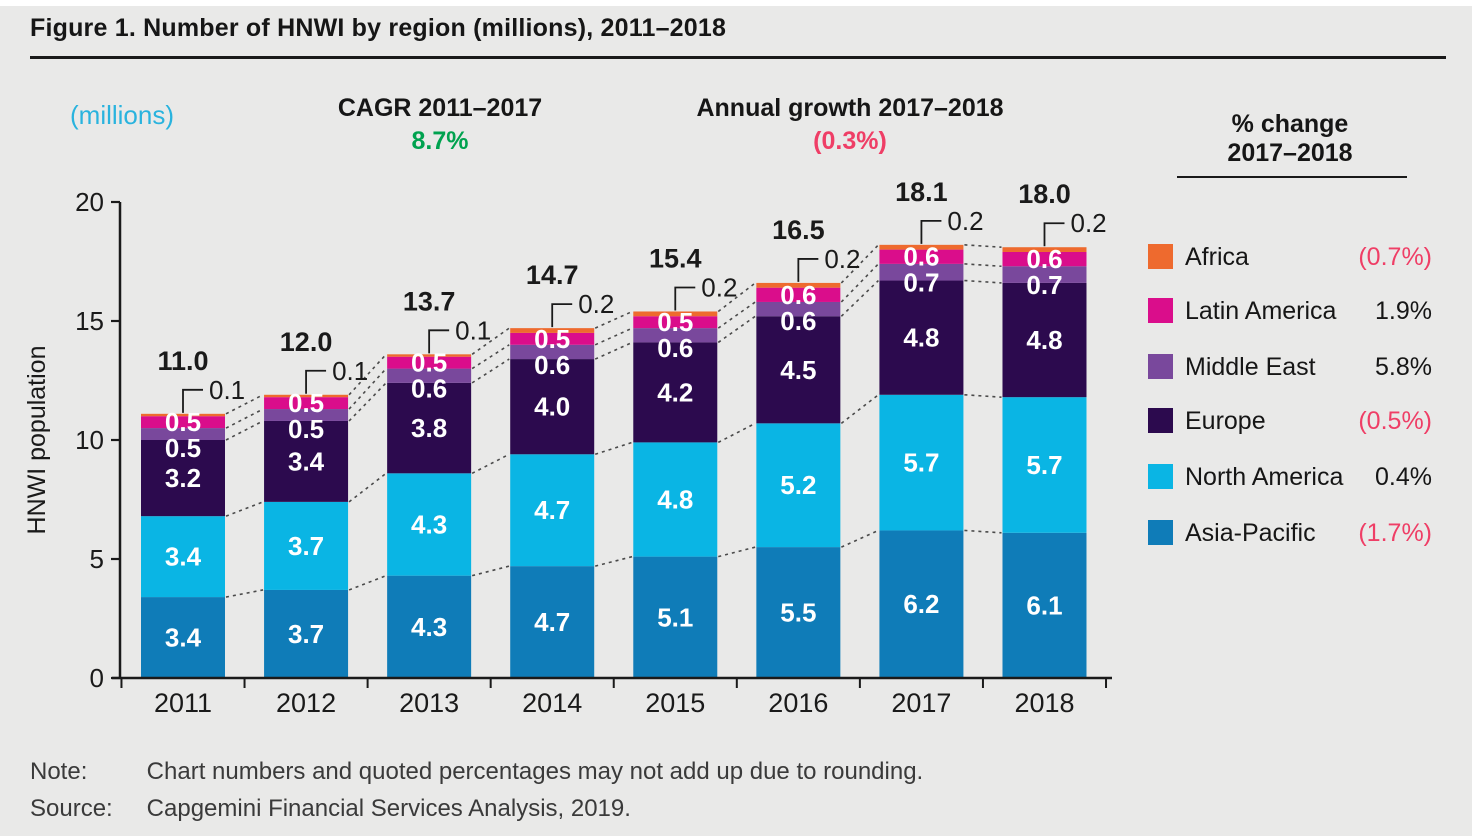 Image resolution: width=1472 pixels, height=836 pixels. What do you see at coordinates (1261, 311) in the screenshot?
I see `legend-item-label: Latin America` at bounding box center [1261, 311].